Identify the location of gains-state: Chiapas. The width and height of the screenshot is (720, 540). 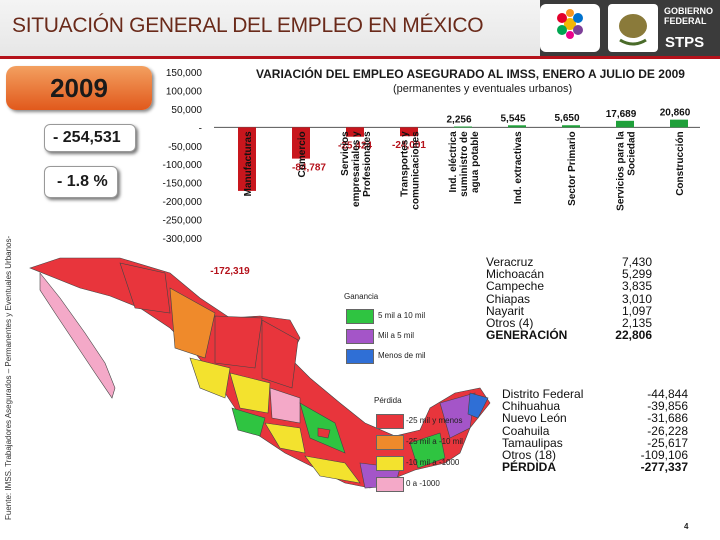
(508, 298).